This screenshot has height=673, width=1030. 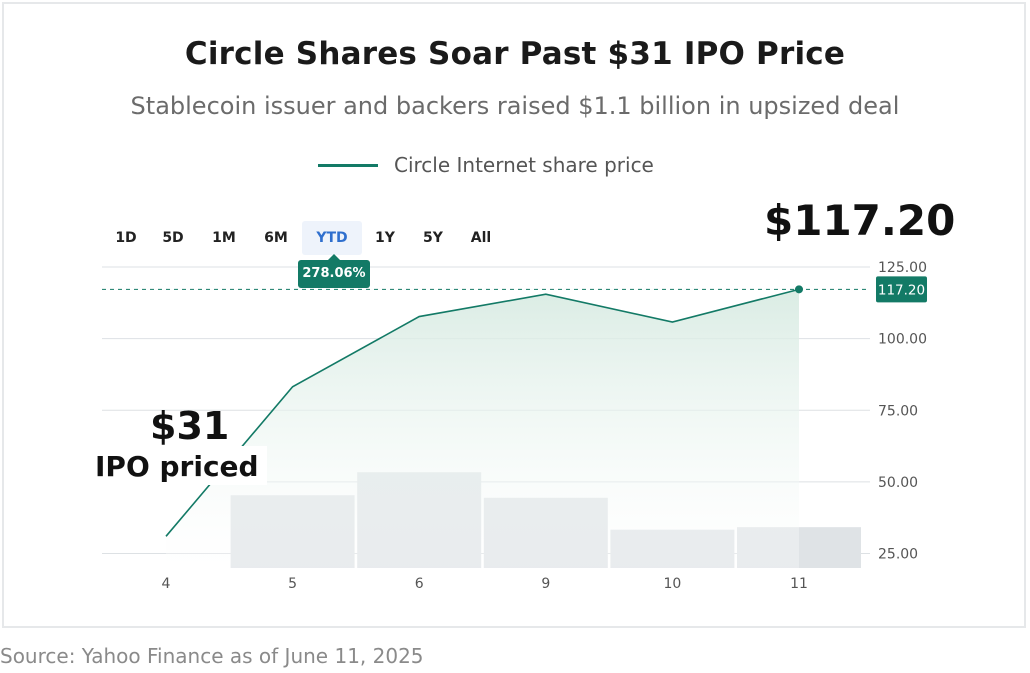 What do you see at coordinates (545, 584) in the screenshot?
I see `x-tick-label: 9` at bounding box center [545, 584].